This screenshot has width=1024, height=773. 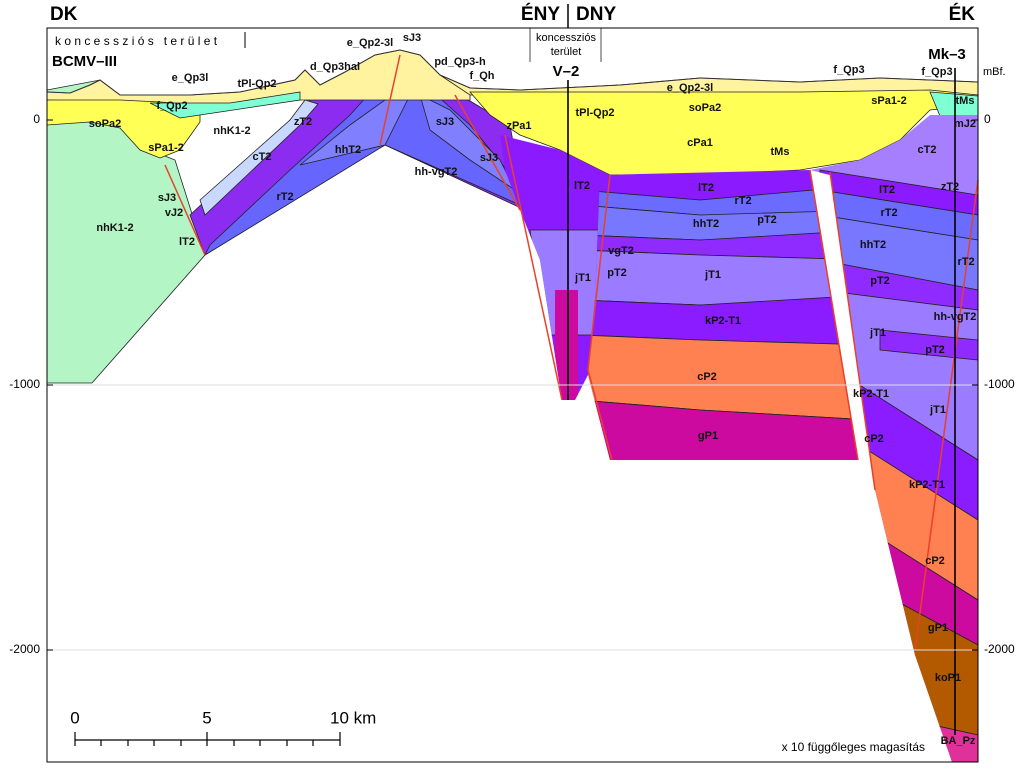 I want to click on depth-label-right: -1000, so click(x=999, y=384).